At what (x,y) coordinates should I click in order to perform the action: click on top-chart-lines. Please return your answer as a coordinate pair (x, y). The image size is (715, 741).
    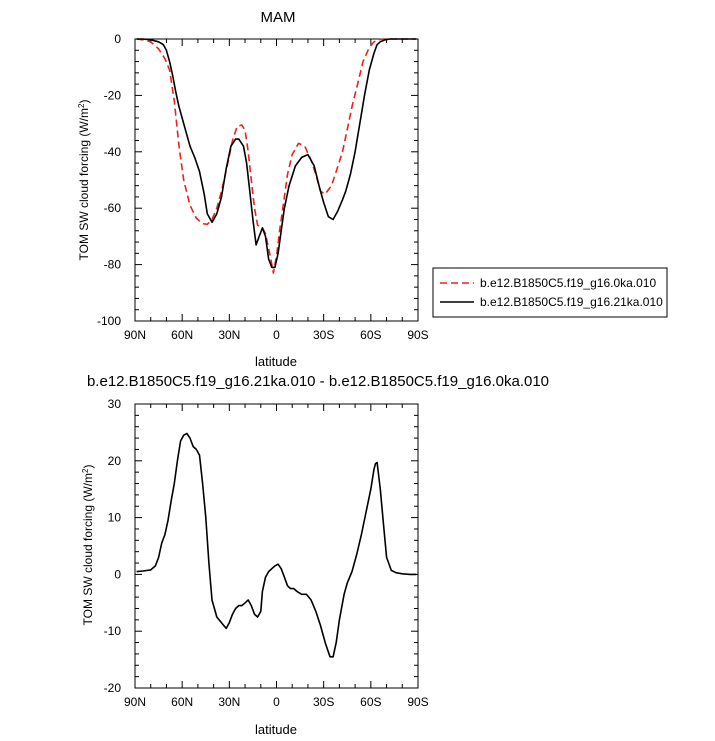
    Looking at the image, I should click on (276, 156).